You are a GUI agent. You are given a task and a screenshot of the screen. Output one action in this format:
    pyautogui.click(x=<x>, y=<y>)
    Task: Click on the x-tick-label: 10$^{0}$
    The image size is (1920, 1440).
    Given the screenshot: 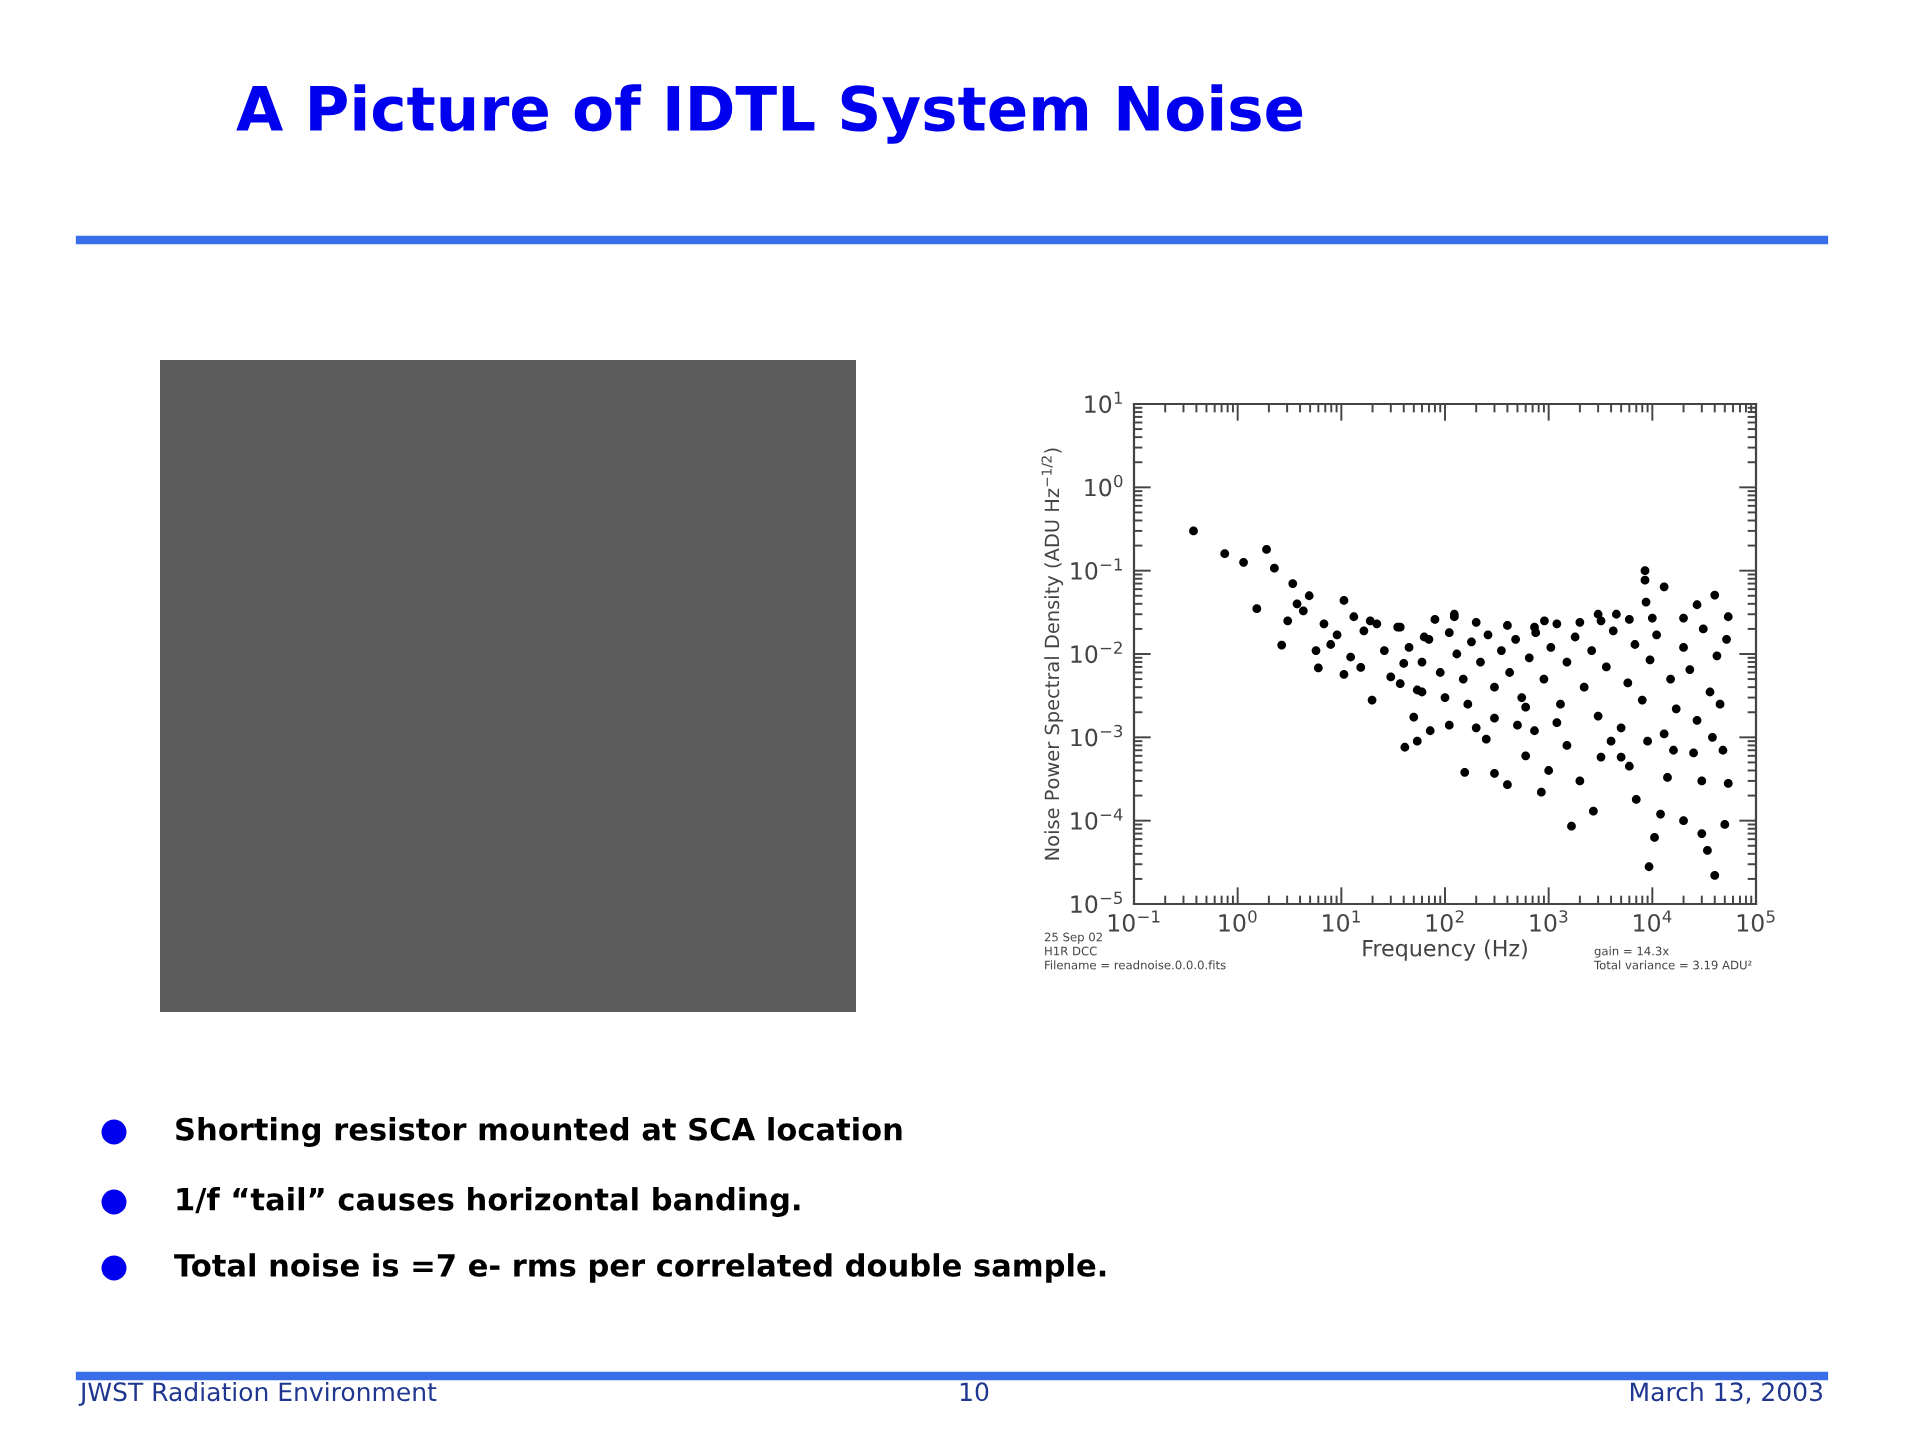 What is the action you would take?
    pyautogui.click(x=1238, y=921)
    